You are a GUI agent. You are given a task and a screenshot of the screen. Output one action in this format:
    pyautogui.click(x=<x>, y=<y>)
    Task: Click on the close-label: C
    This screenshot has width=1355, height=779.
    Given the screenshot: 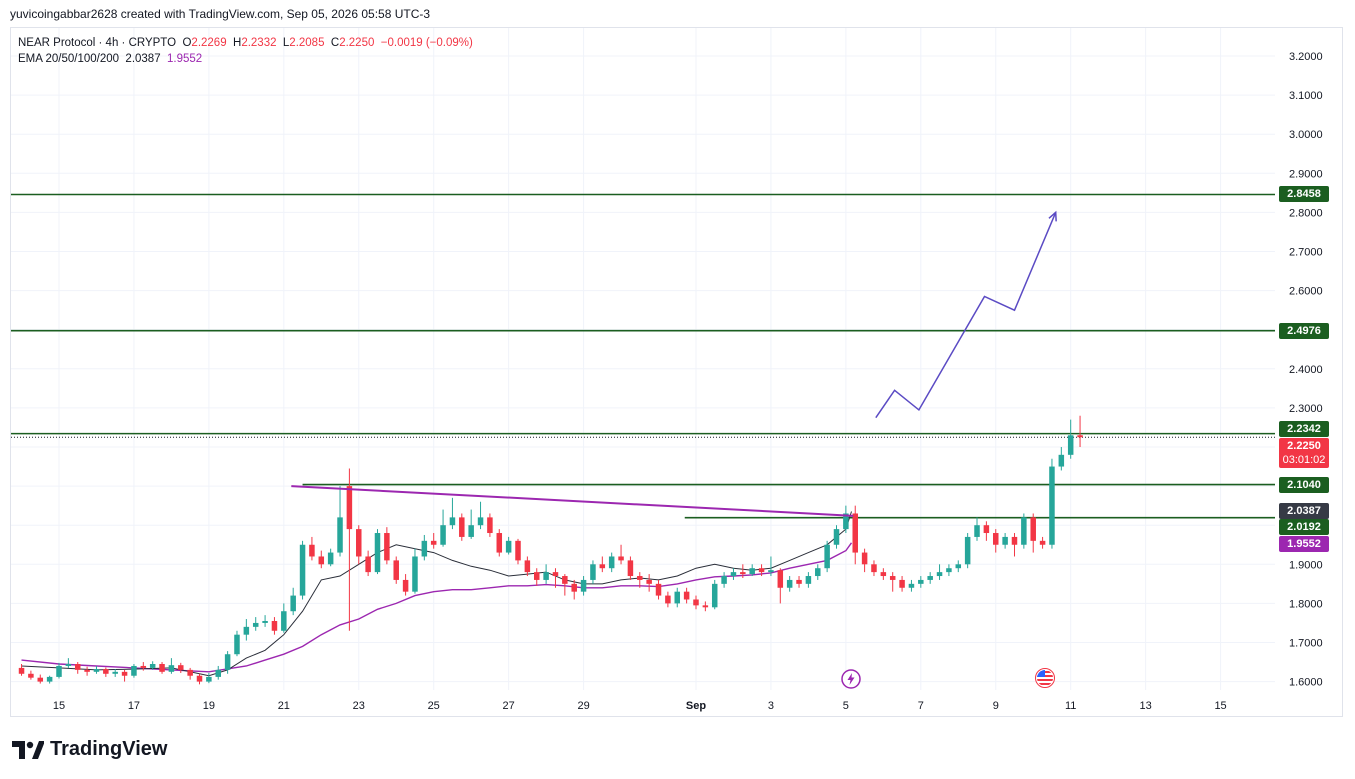 What is the action you would take?
    pyautogui.click(x=335, y=43)
    